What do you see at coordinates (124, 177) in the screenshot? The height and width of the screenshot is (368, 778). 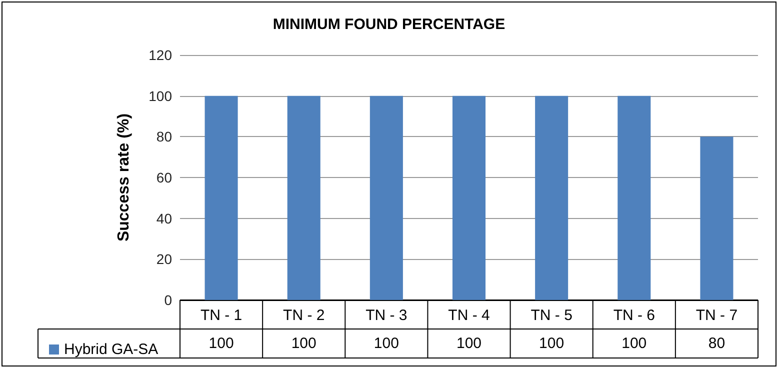 I see `y-axis-title: Success rate (%)` at bounding box center [124, 177].